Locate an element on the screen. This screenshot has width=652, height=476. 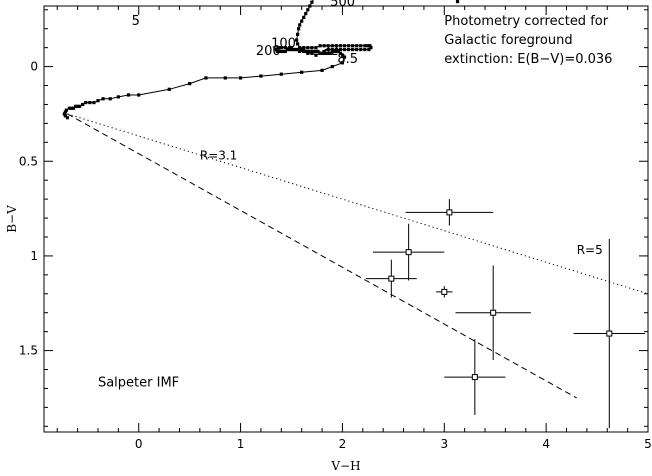
track-age-label: 32 is located at coordinates (330, 51).